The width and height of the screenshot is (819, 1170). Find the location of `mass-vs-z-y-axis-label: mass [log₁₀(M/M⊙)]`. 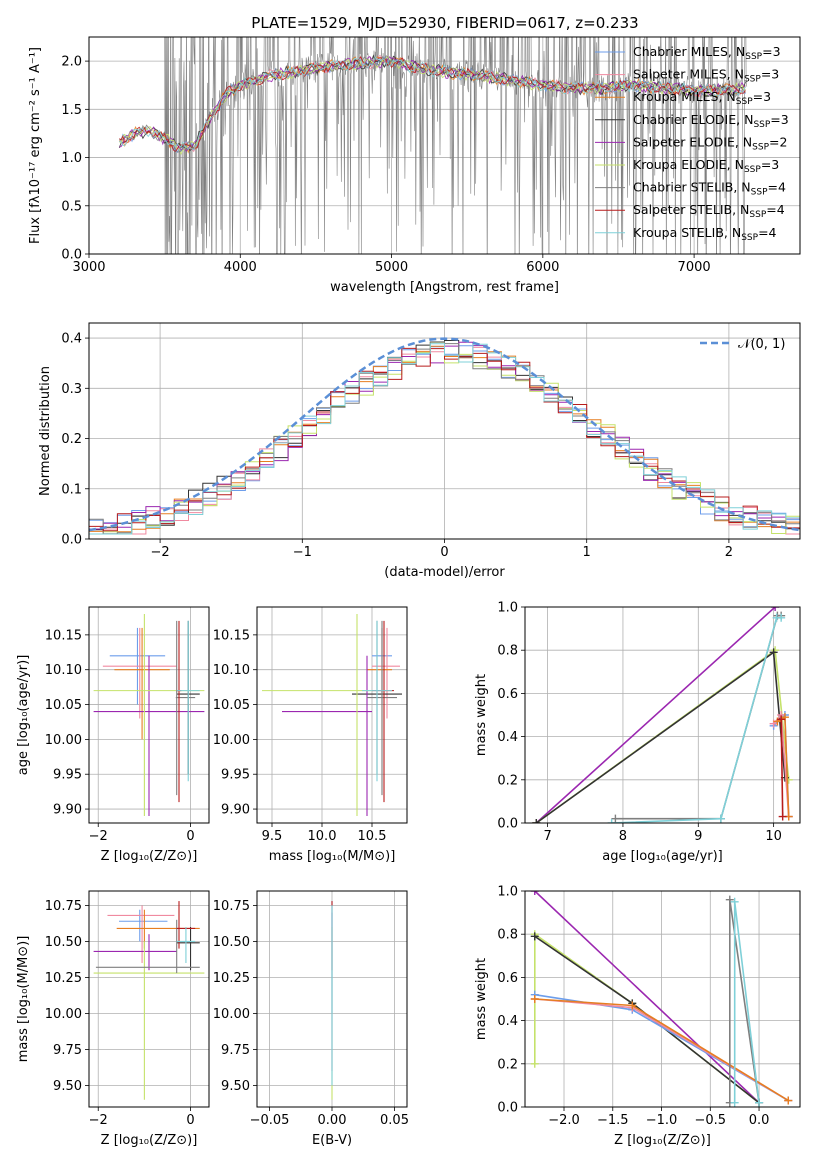

mass-vs-z-y-axis-label: mass [log₁₀(M/M⊙)] is located at coordinates (23, 999).